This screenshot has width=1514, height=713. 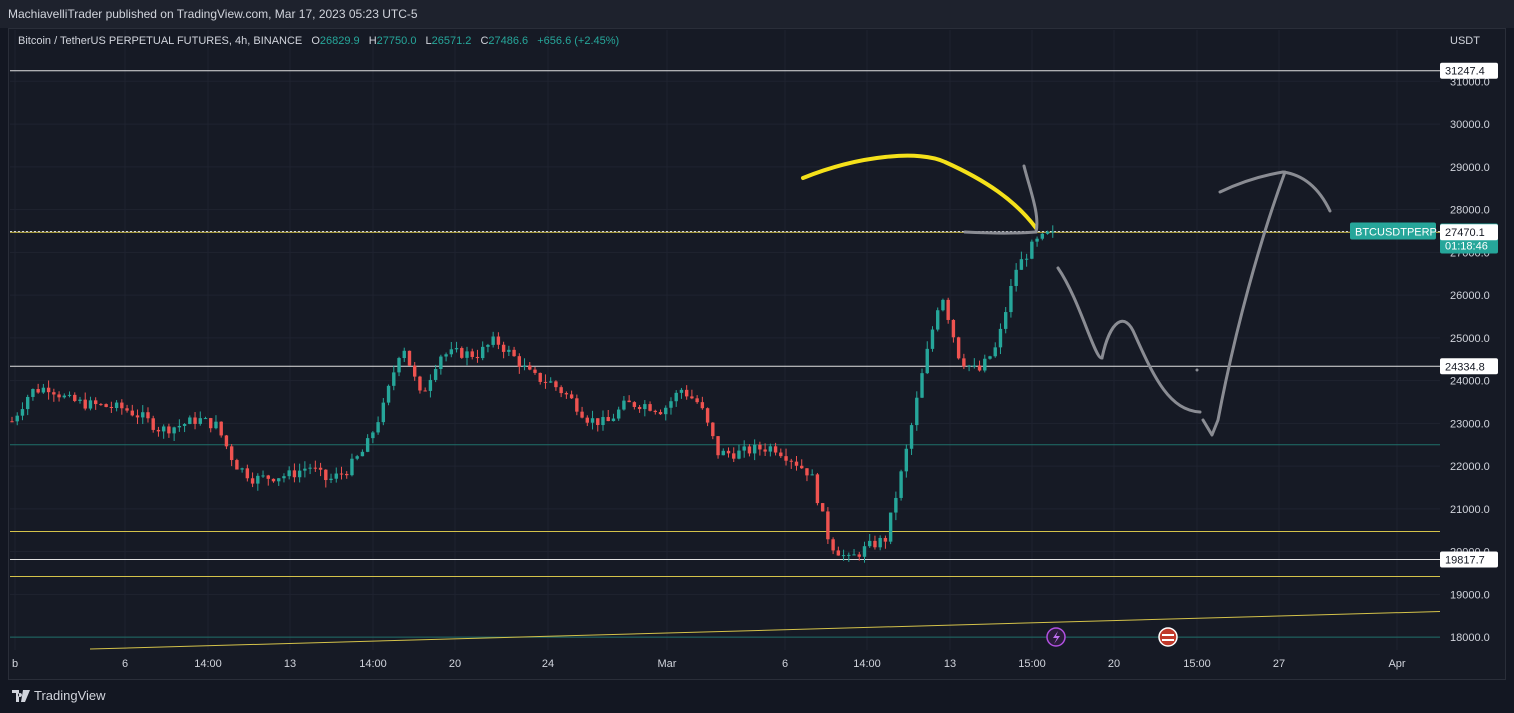 What do you see at coordinates (1465, 233) in the screenshot?
I see `price-label: 27470.1` at bounding box center [1465, 233].